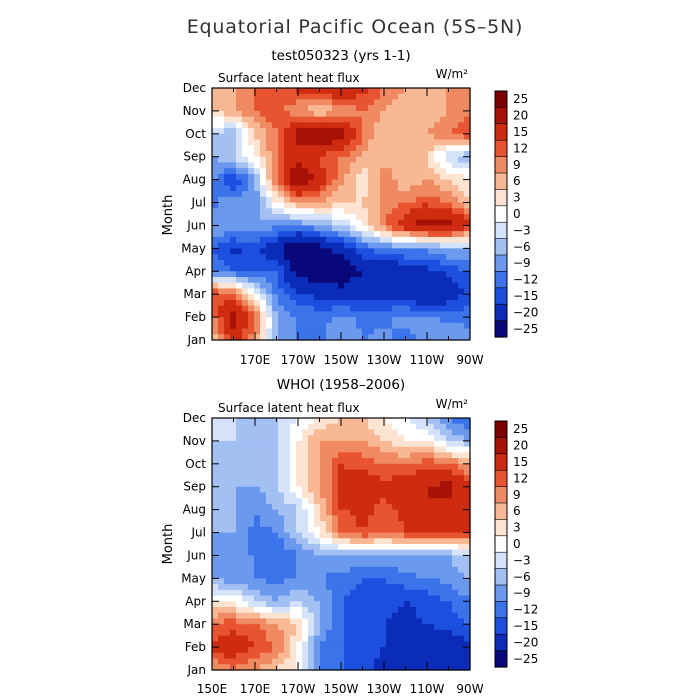  What do you see at coordinates (522, 593) in the screenshot?
I see `colorbar-label: −9` at bounding box center [522, 593].